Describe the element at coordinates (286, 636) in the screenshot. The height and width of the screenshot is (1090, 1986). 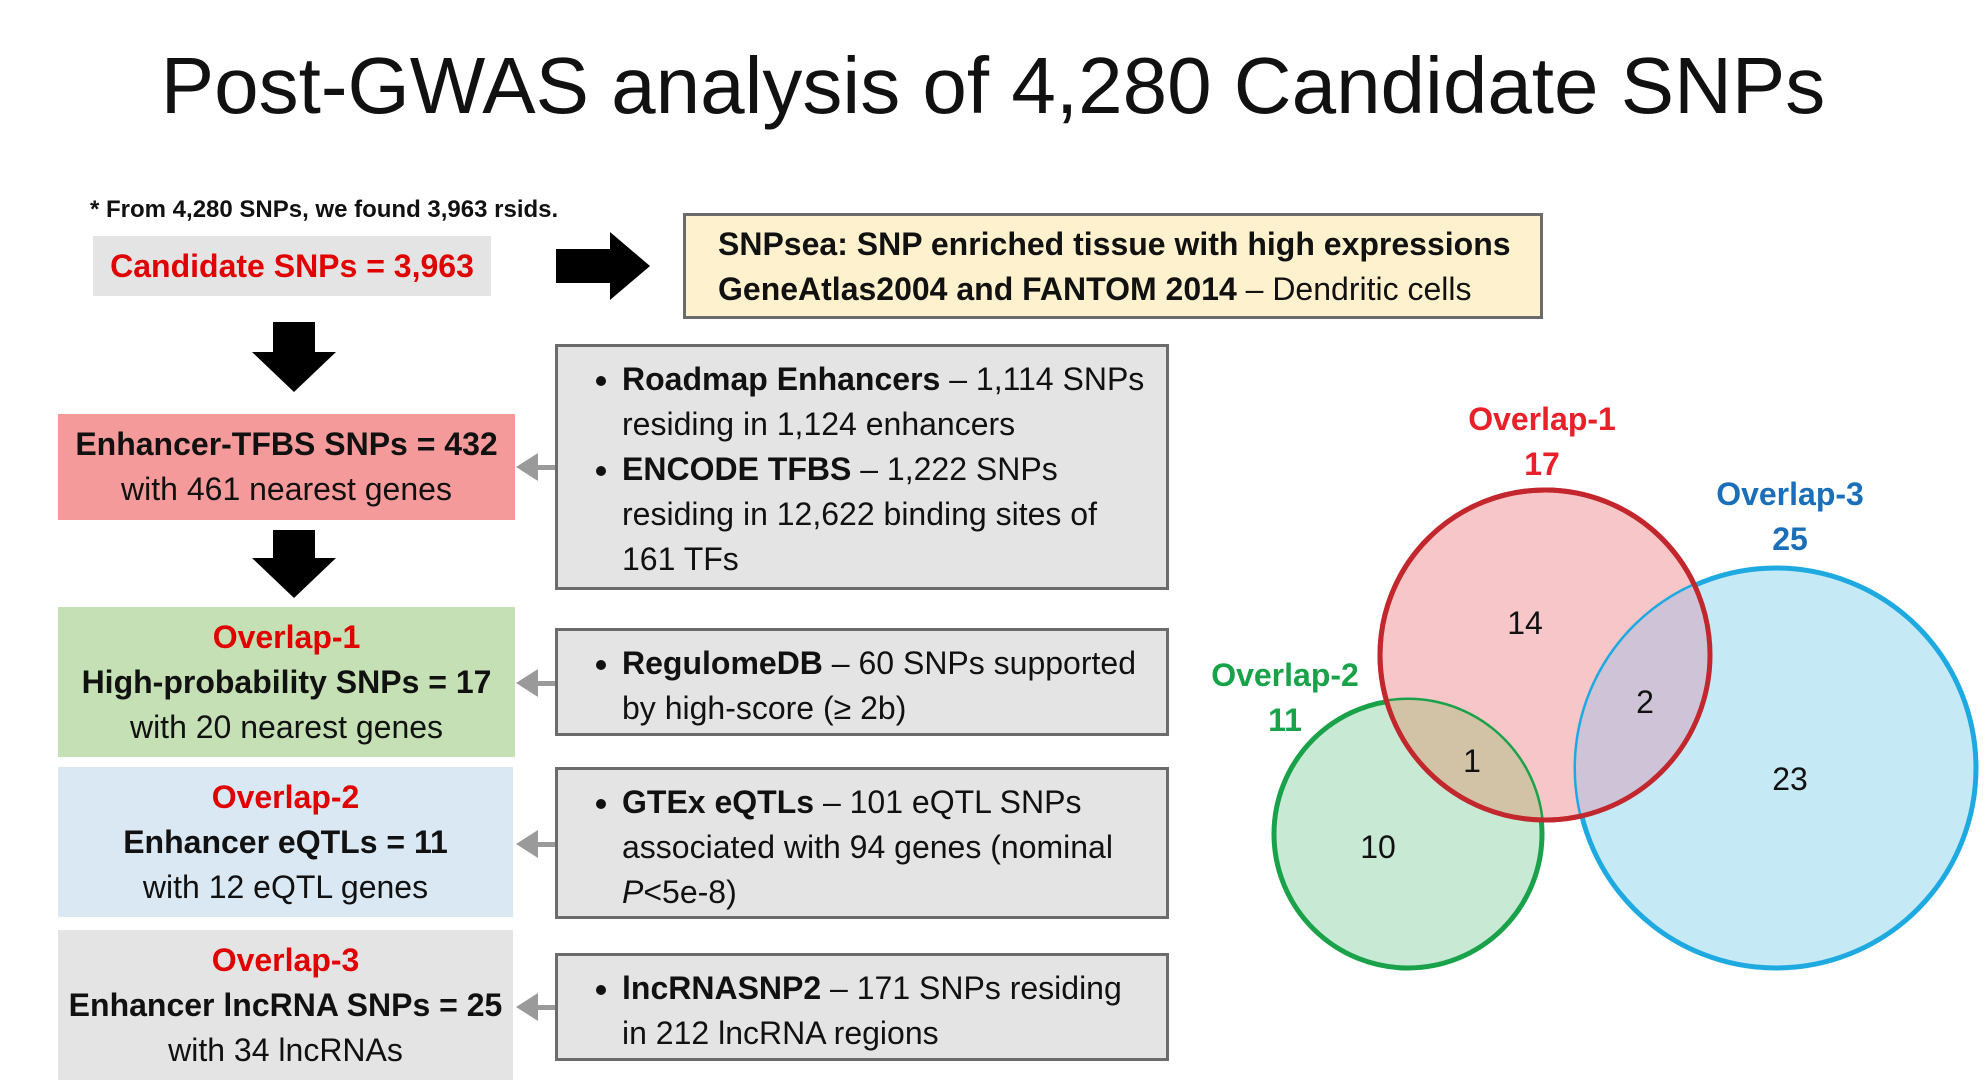
I see `overlap1-tag: Overlap-1` at that location.